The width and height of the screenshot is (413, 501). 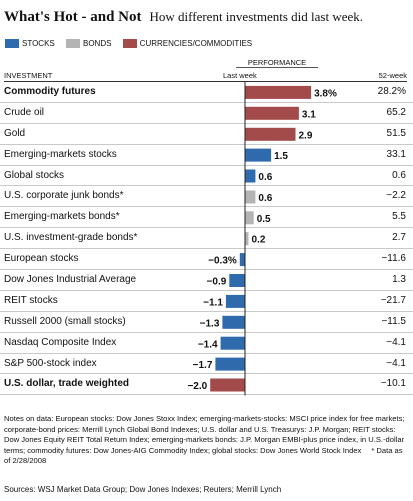 What do you see at coordinates (28, 75) in the screenshot?
I see `column-header-investment: INVESTMENT` at bounding box center [28, 75].